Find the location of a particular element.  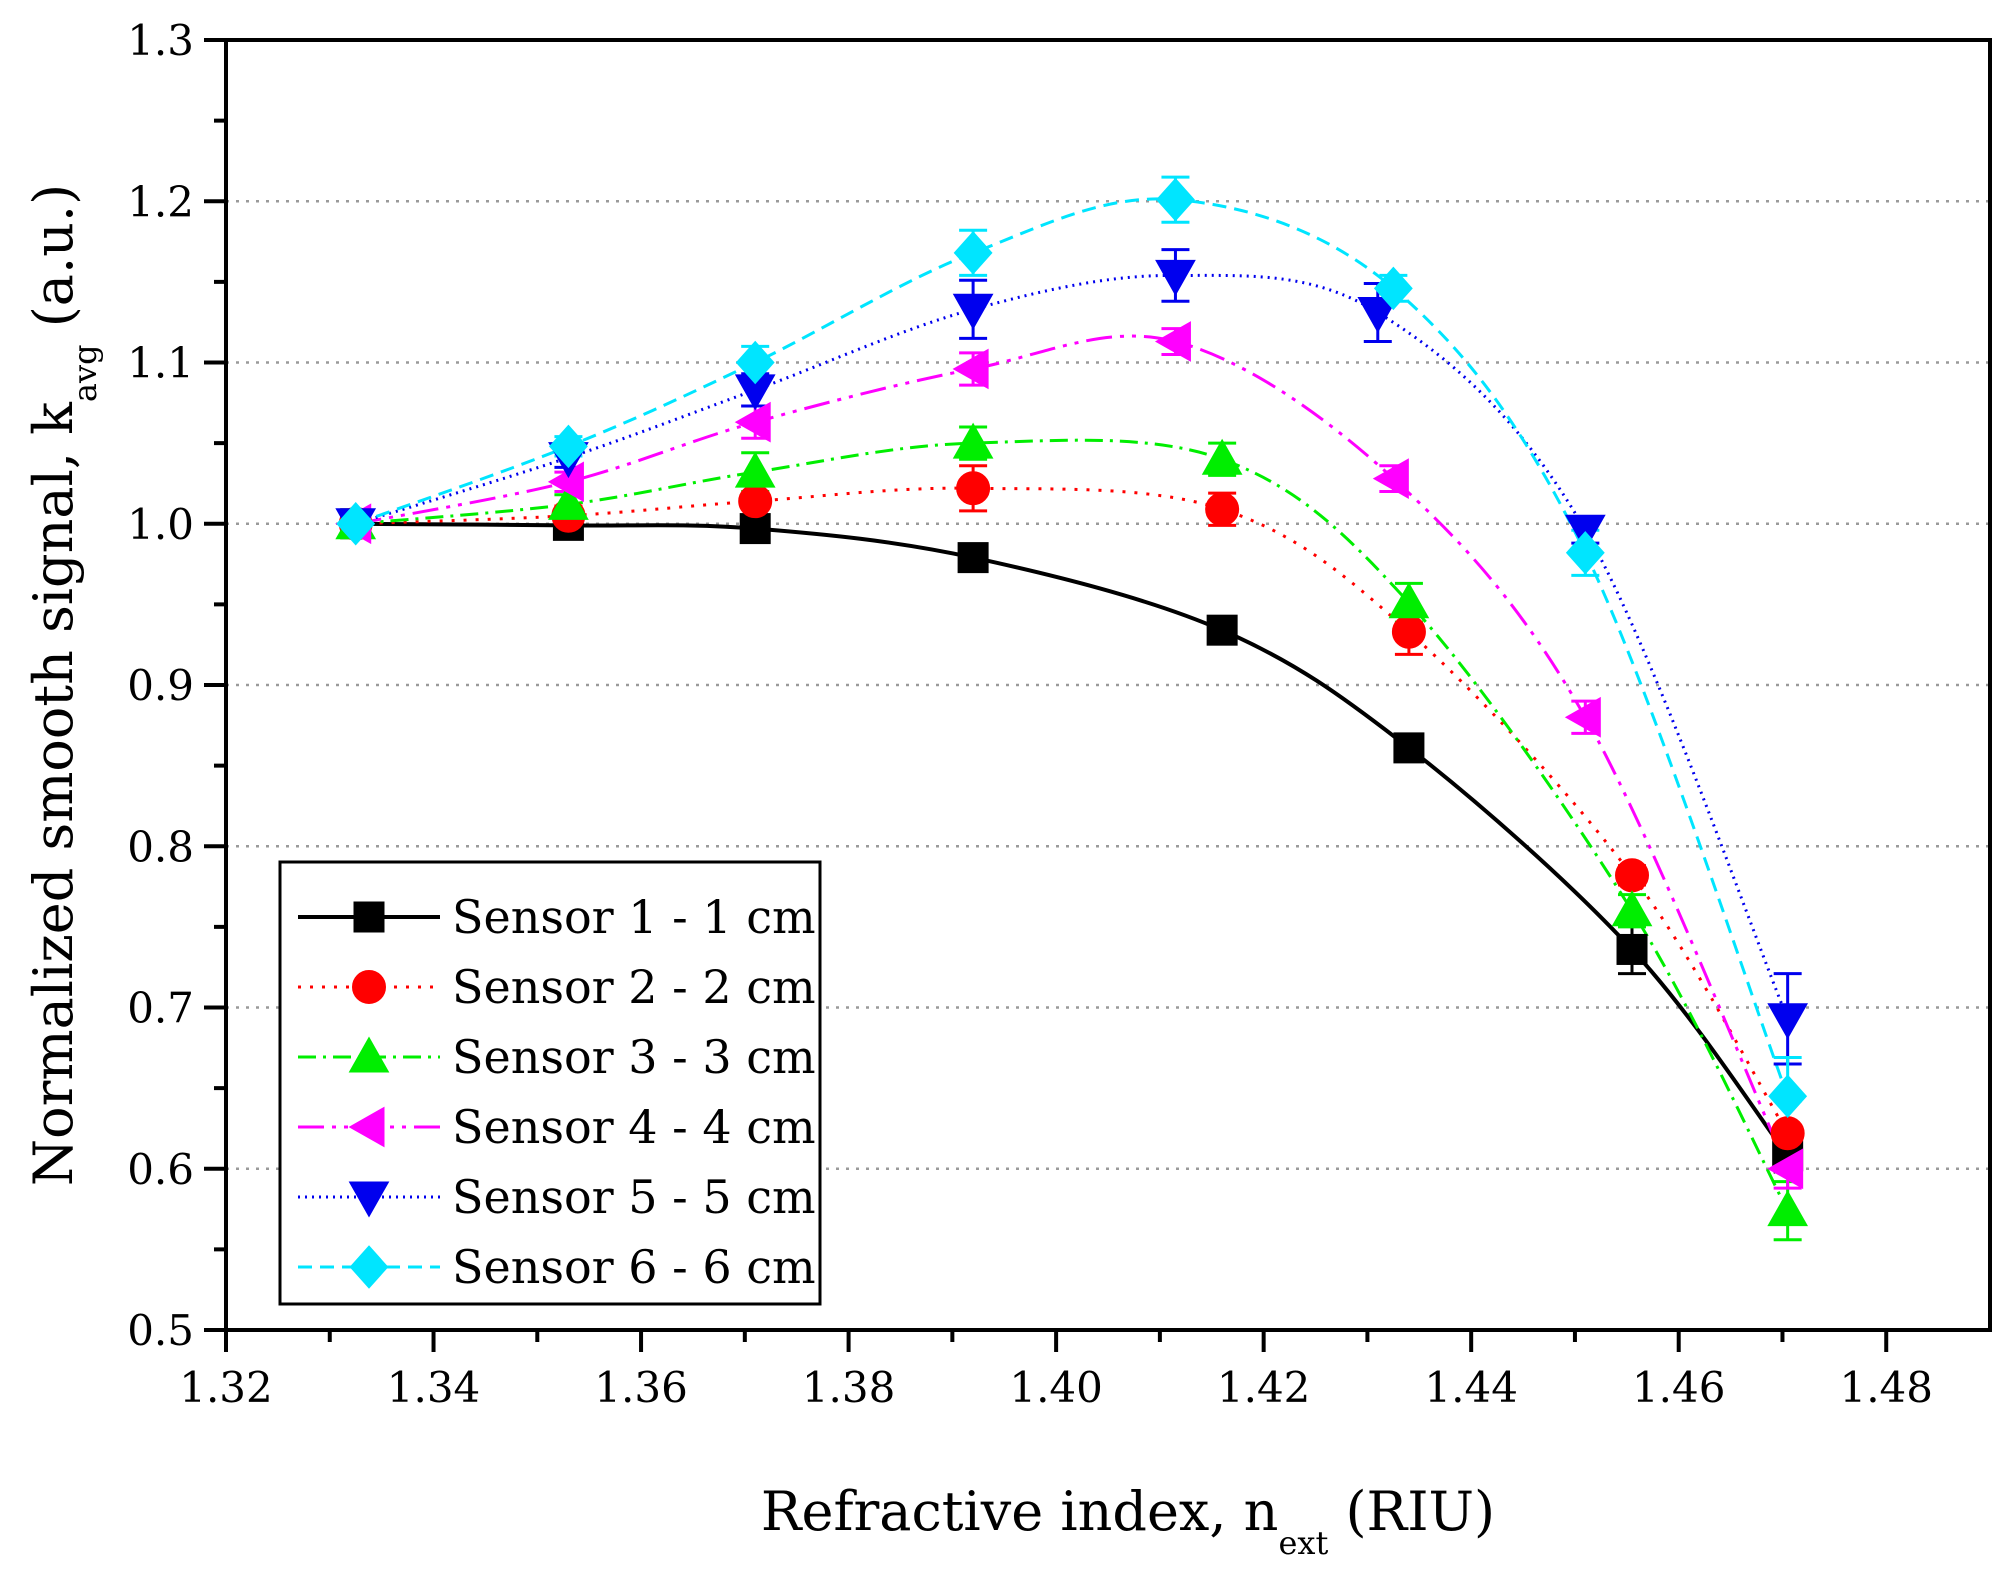

y-tick-label: 1.2 is located at coordinates (160, 201).